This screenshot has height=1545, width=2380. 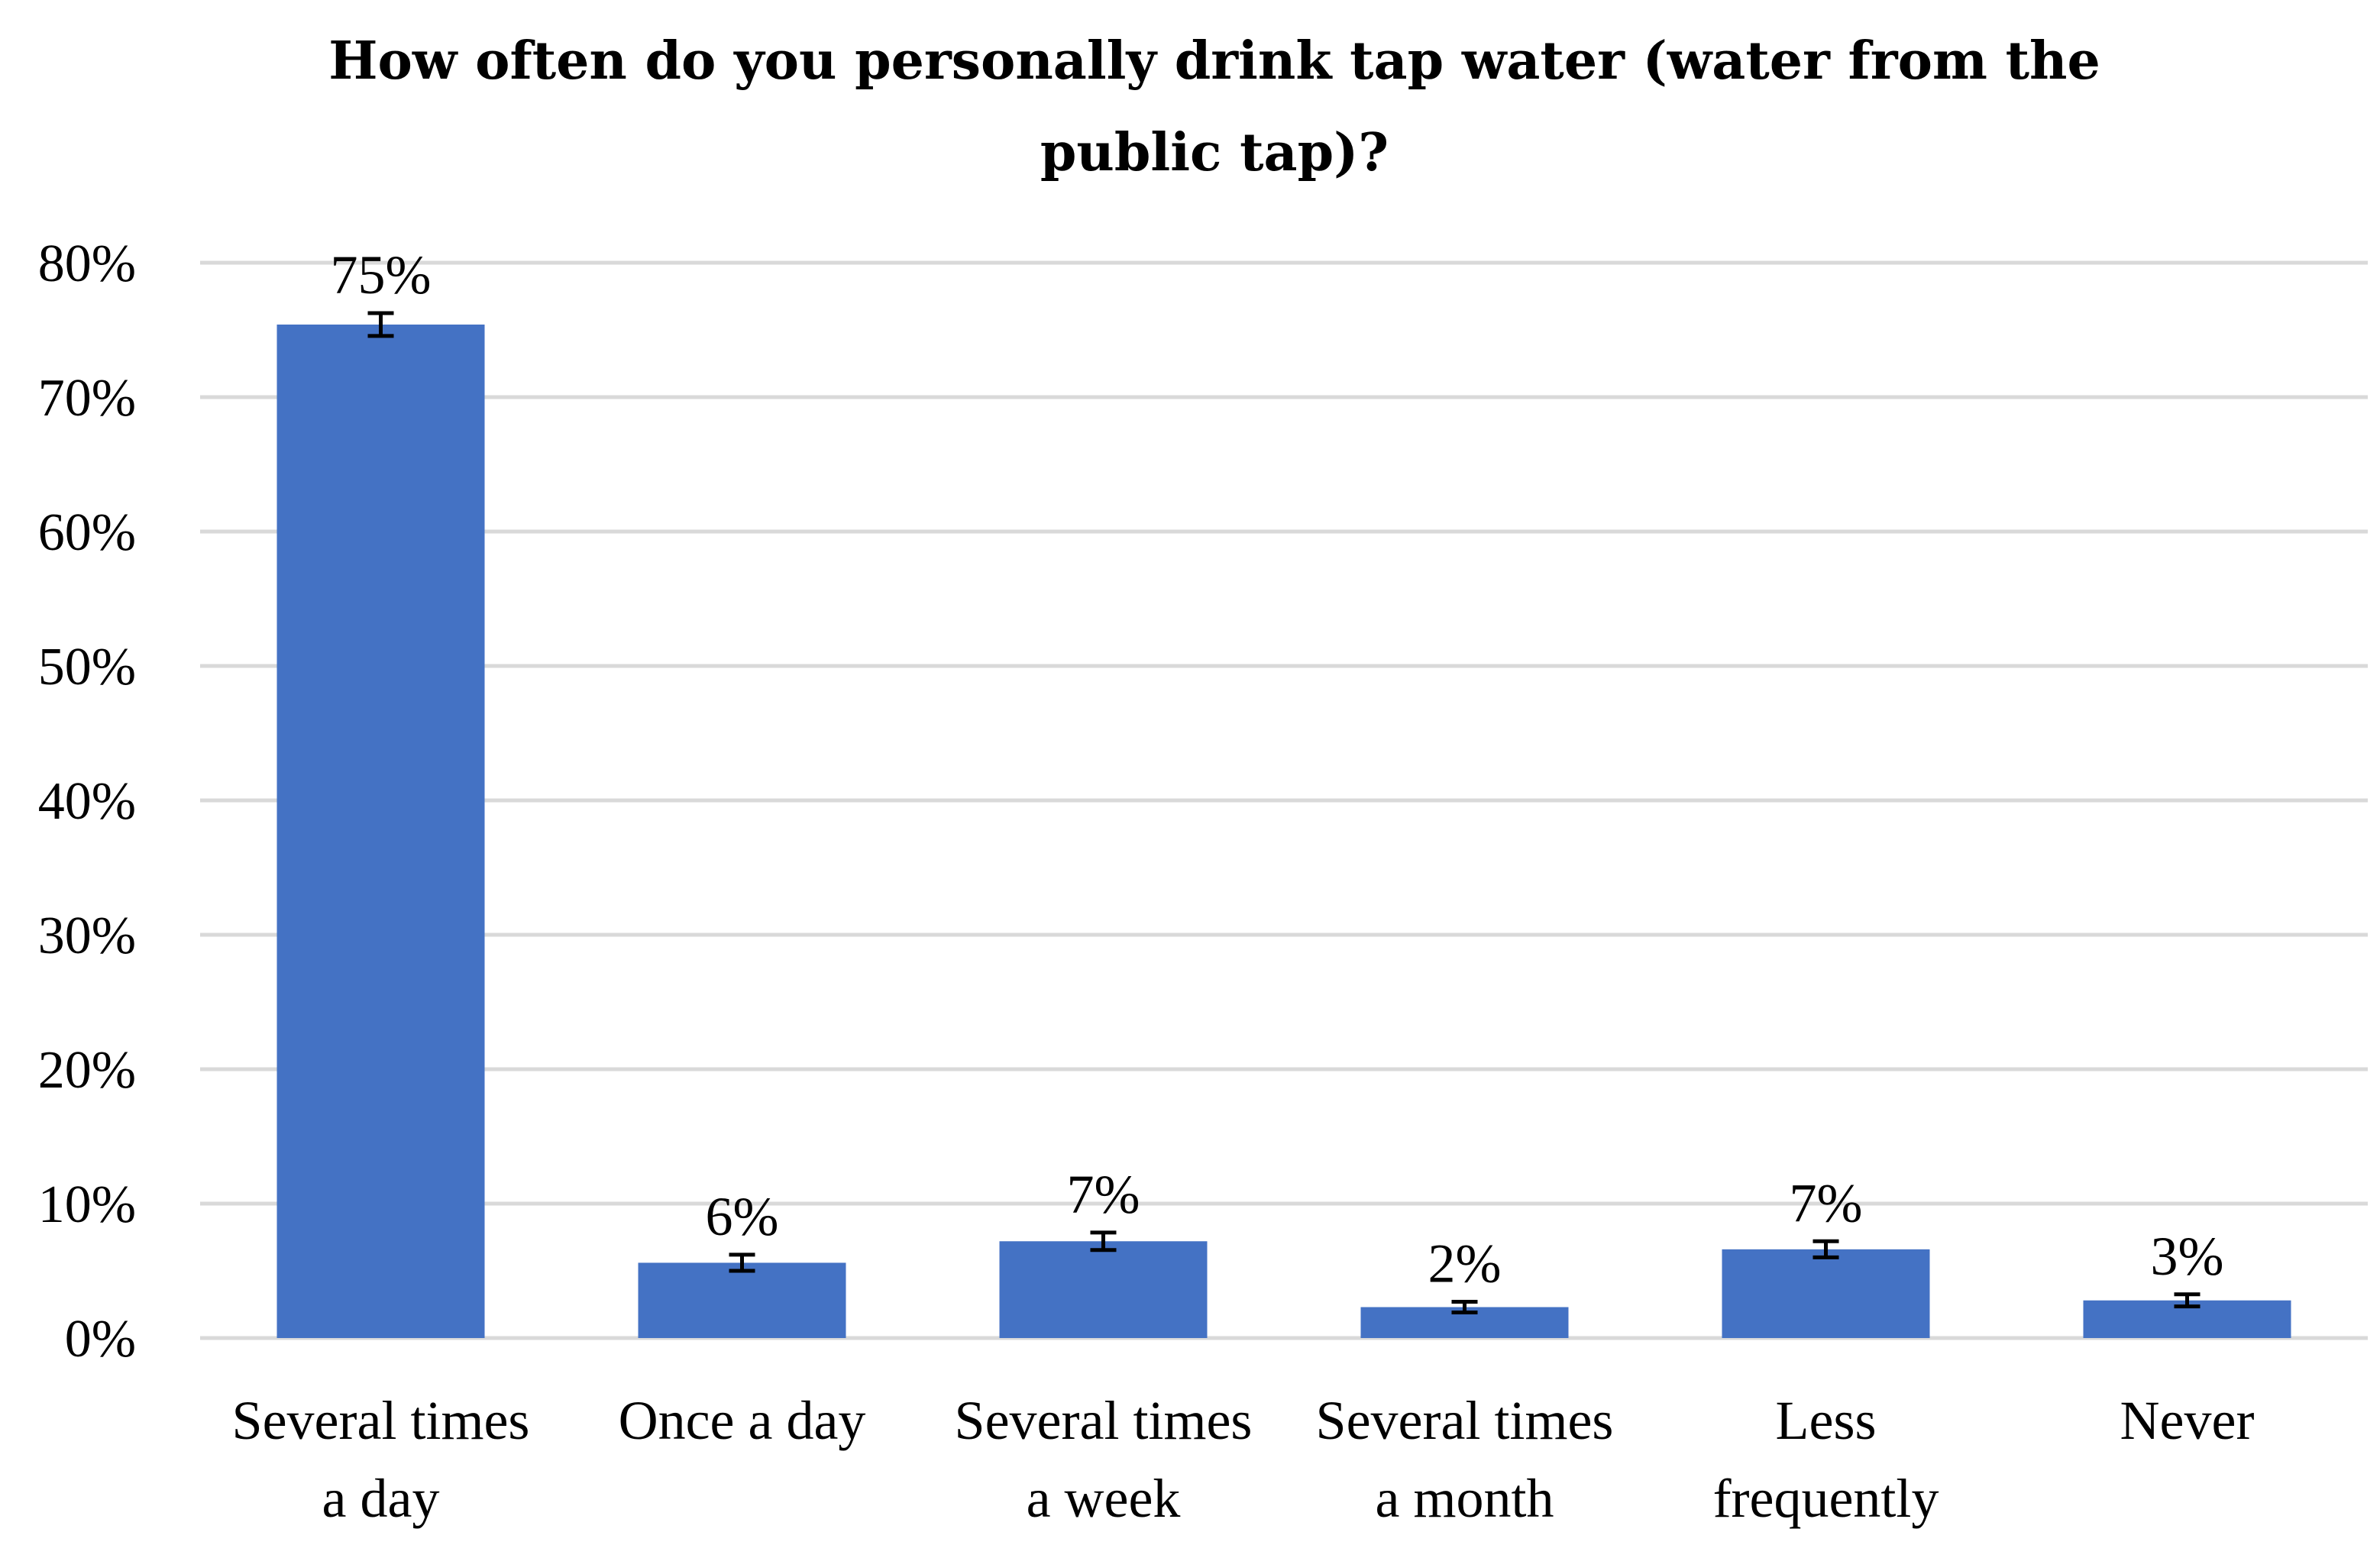 I want to click on y-tick-label: 80%, so click(x=87, y=263).